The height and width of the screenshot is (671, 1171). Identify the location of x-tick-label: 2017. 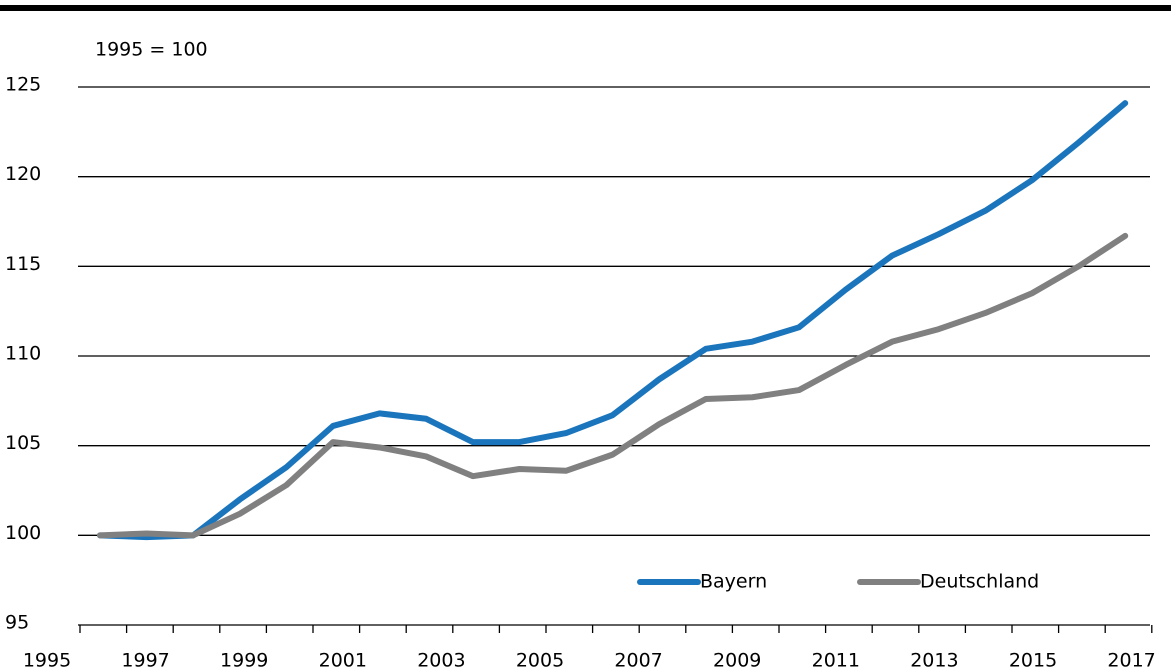
(1131, 660).